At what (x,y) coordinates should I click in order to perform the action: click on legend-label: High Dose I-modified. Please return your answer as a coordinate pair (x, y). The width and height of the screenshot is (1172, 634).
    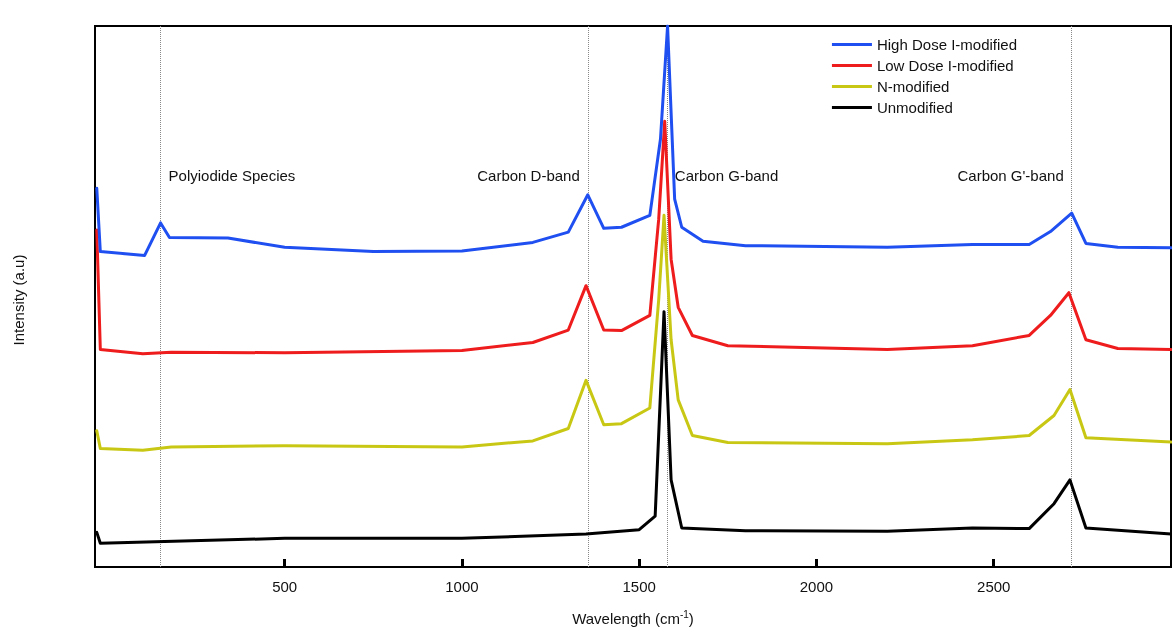
    Looking at the image, I should click on (946, 44).